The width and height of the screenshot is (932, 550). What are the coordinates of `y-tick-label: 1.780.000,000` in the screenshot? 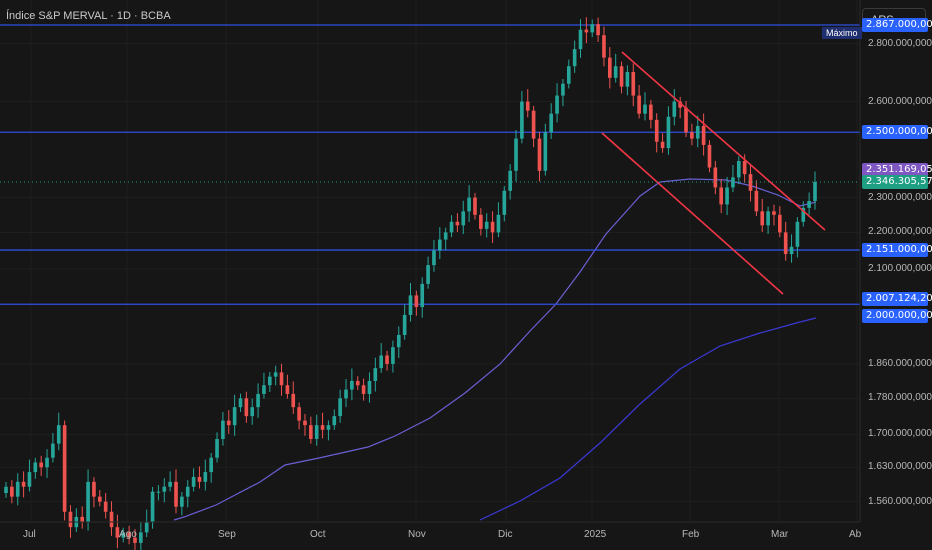 It's located at (900, 398).